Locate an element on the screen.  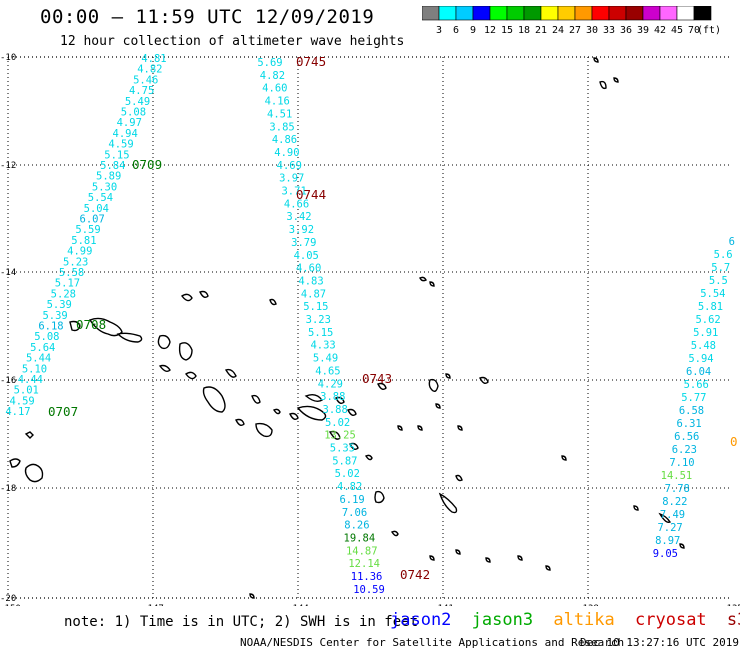
colorbar-tick: 30 is located at coordinates (592, 30).